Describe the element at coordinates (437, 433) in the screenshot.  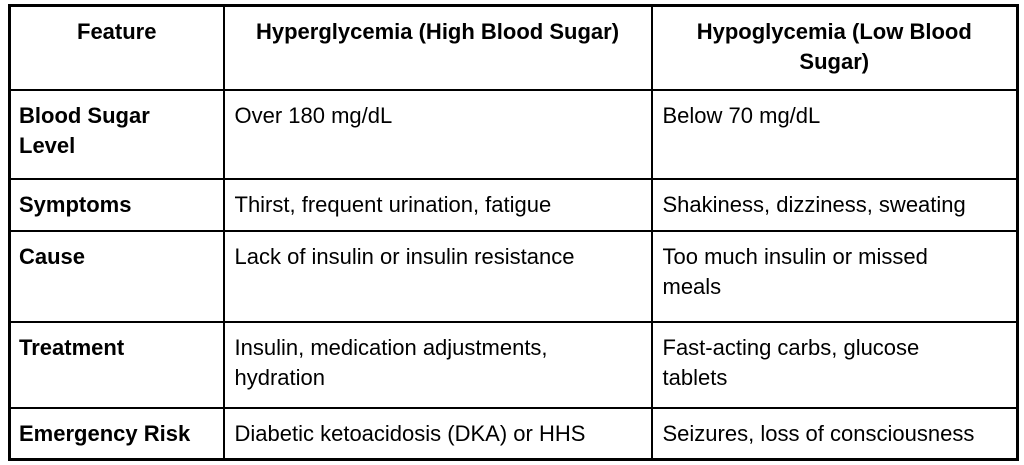
I see `hyperglycemia-cell: Diabetic ketoacidosis (DKA) or HHS` at that location.